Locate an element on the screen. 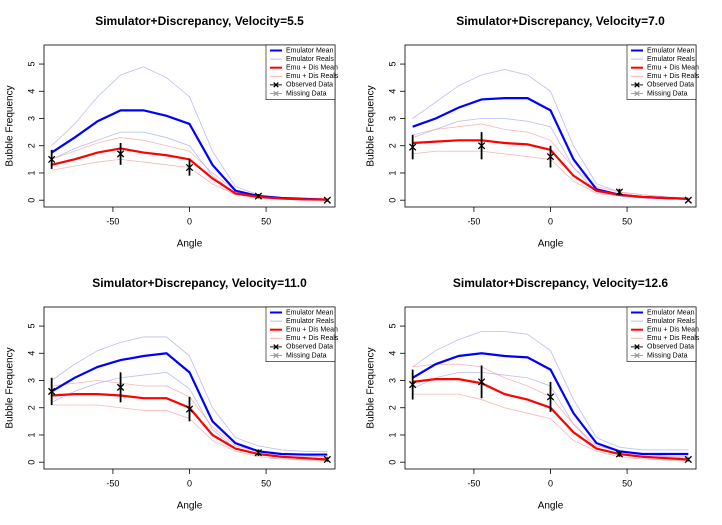 The image size is (722, 525). chart-title: Simulator+Discrepancy, Velocity=11.0 is located at coordinates (199, 283).